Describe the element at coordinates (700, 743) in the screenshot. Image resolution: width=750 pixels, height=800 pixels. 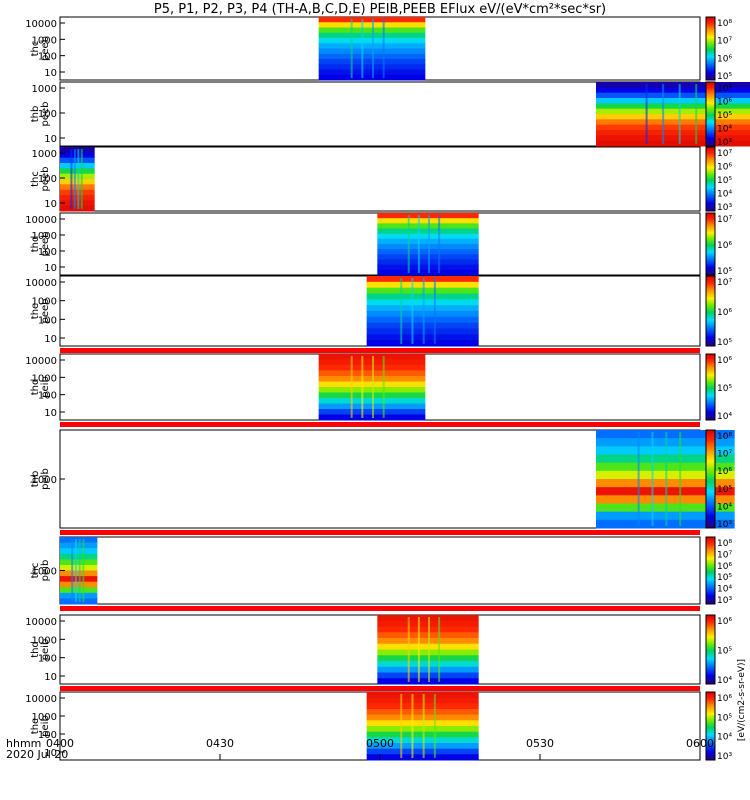
I see `x-tick-label: 0600` at that location.